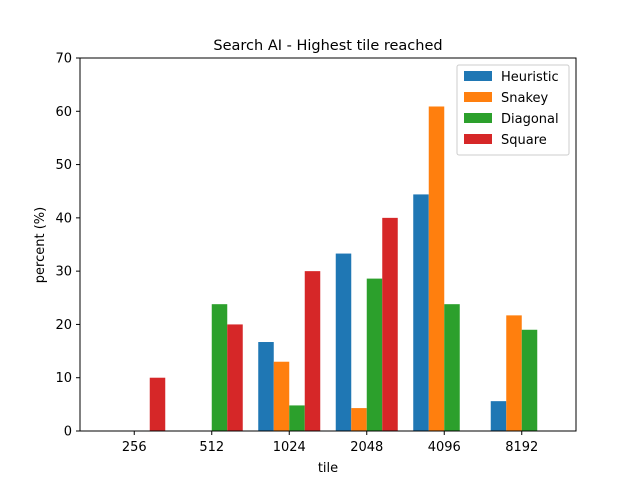 Image resolution: width=640 pixels, height=484 pixels. I want to click on x-axis-label: tile, so click(328, 468).